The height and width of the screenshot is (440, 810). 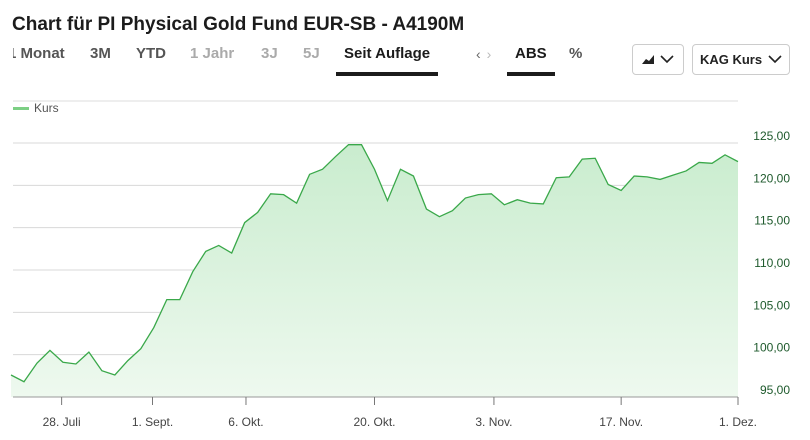 I want to click on y-tick-label: 120,00, so click(x=771, y=178).